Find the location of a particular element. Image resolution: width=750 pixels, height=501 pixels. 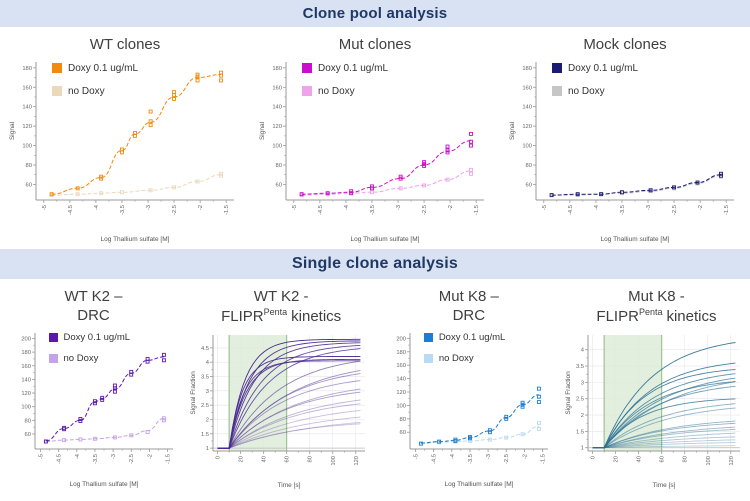

svg-text: 1 is located at coordinates (582, 448).